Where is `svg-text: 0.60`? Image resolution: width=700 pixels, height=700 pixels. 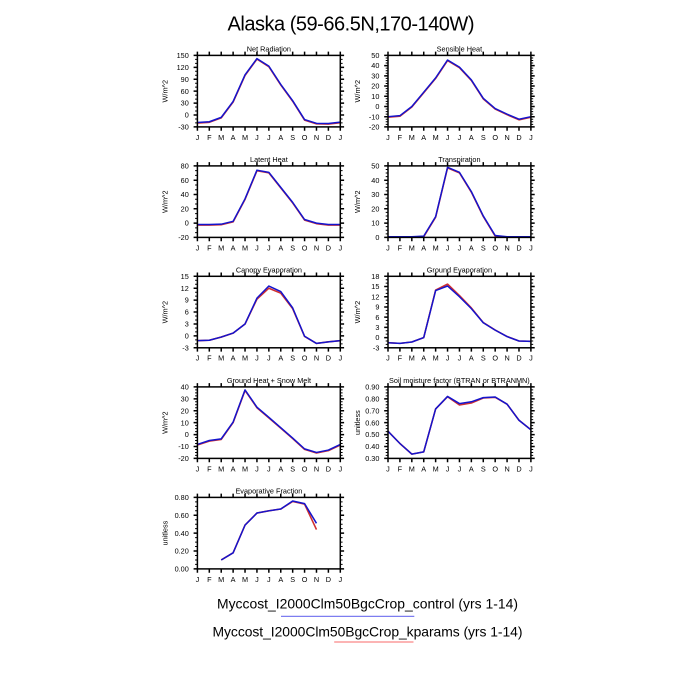
svg-text: 0.60 is located at coordinates (182, 515).